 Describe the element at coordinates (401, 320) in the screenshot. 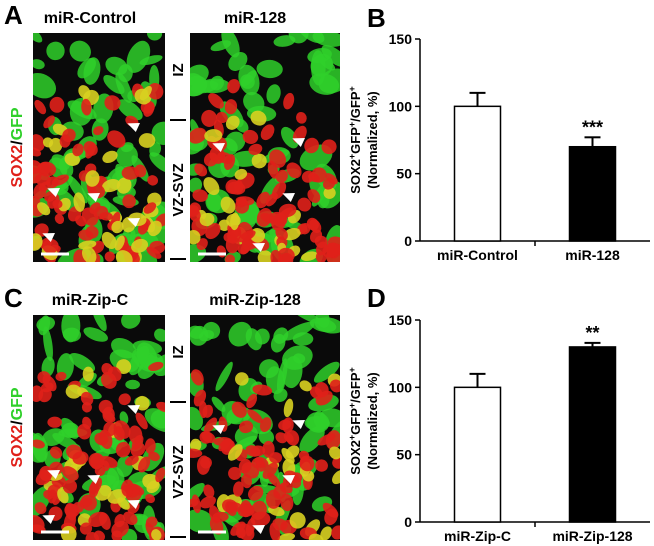

I see `y-tick-label: 150` at that location.